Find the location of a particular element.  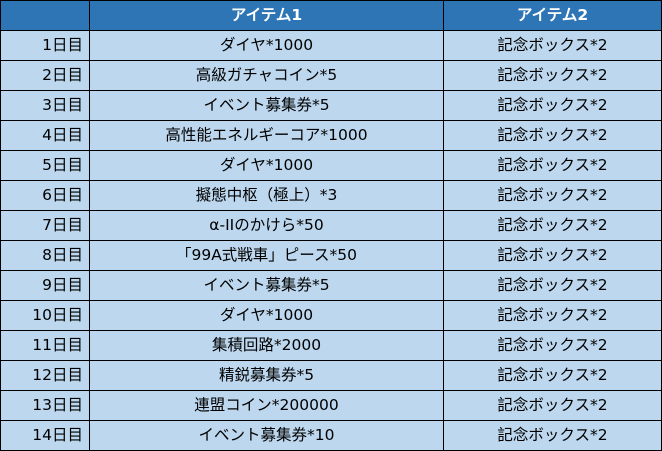

day-cell: 12日目 is located at coordinates (45, 375).